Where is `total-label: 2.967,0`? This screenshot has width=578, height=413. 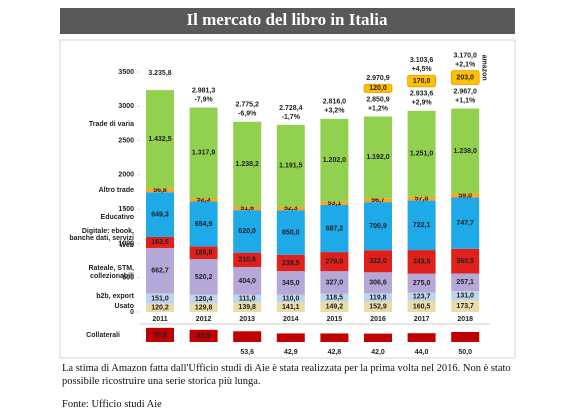 total-label: 2.967,0 is located at coordinates (465, 91).